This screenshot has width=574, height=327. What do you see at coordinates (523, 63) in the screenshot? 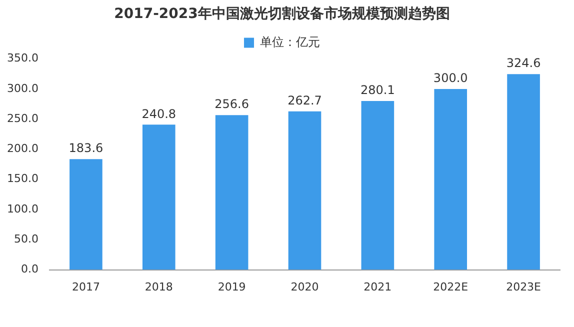
I see `data-label: 324.6` at bounding box center [523, 63].